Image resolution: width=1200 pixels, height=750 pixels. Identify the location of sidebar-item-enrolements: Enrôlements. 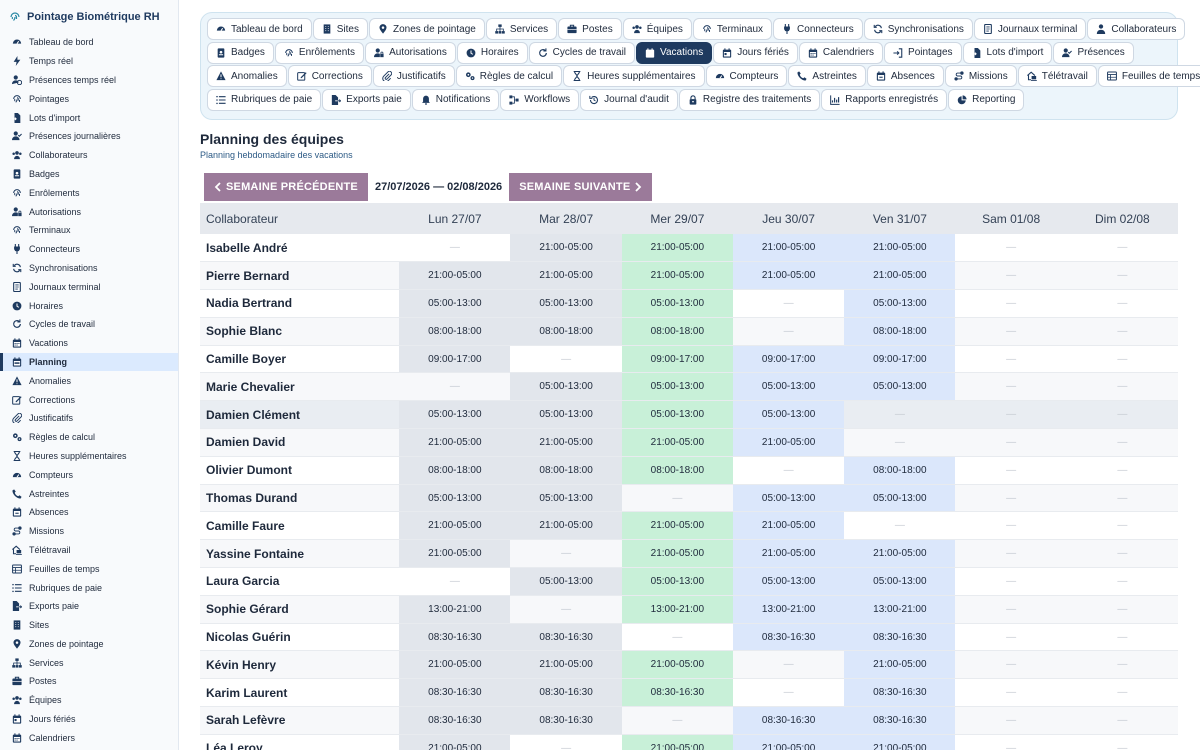
(89, 192).